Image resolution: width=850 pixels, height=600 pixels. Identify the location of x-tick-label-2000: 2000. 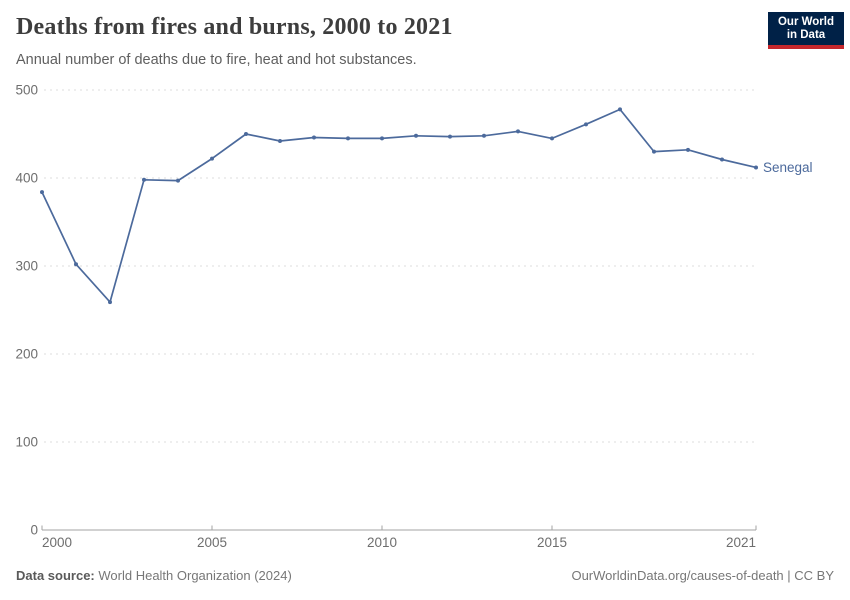
(57, 542).